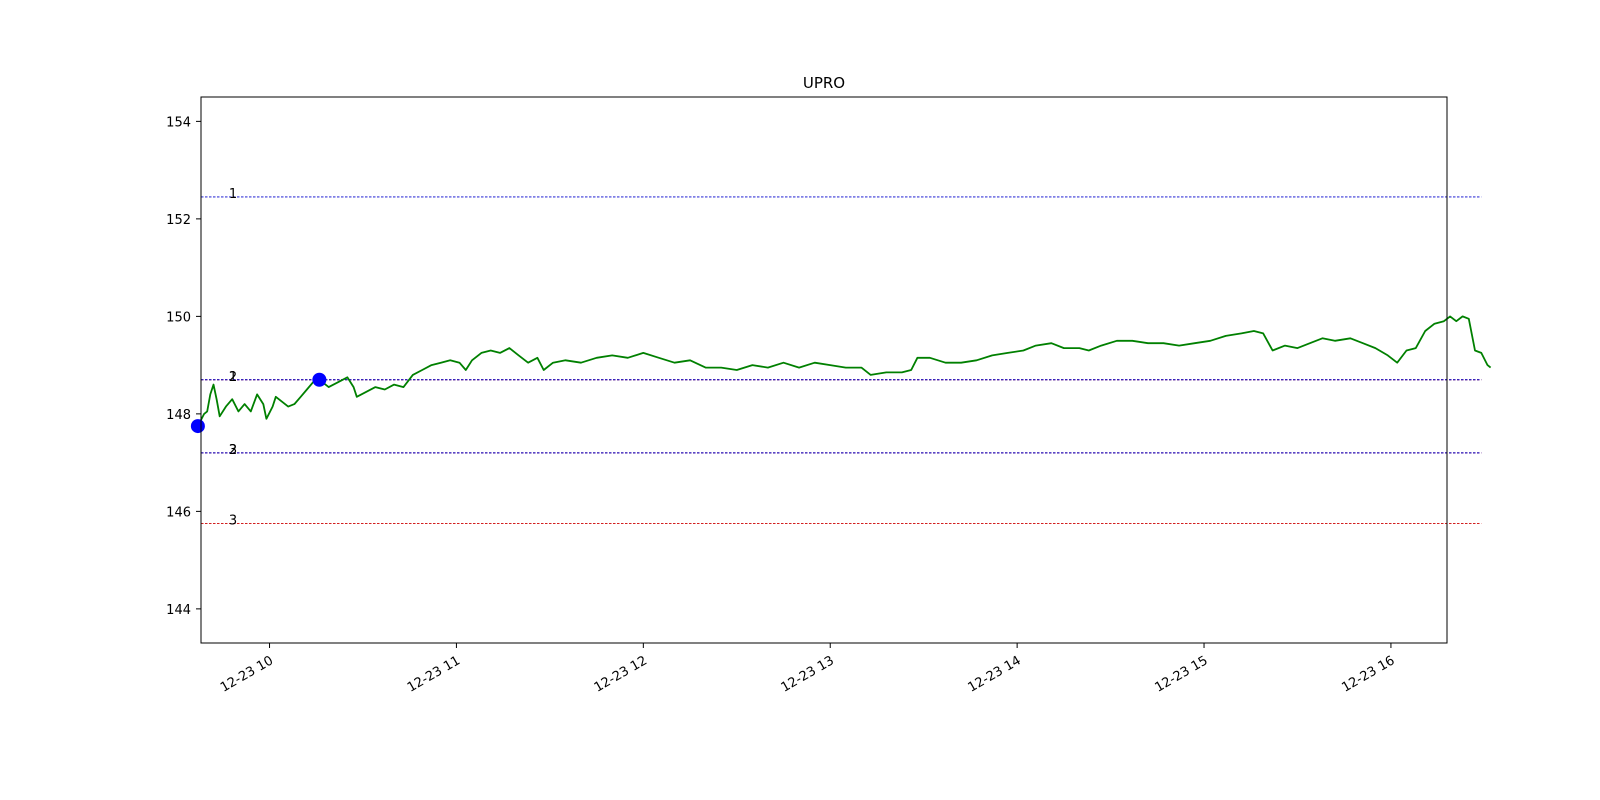 This screenshot has height=800, width=1600. I want to click on x-tick-label: 12-23 15, so click(1181, 674).